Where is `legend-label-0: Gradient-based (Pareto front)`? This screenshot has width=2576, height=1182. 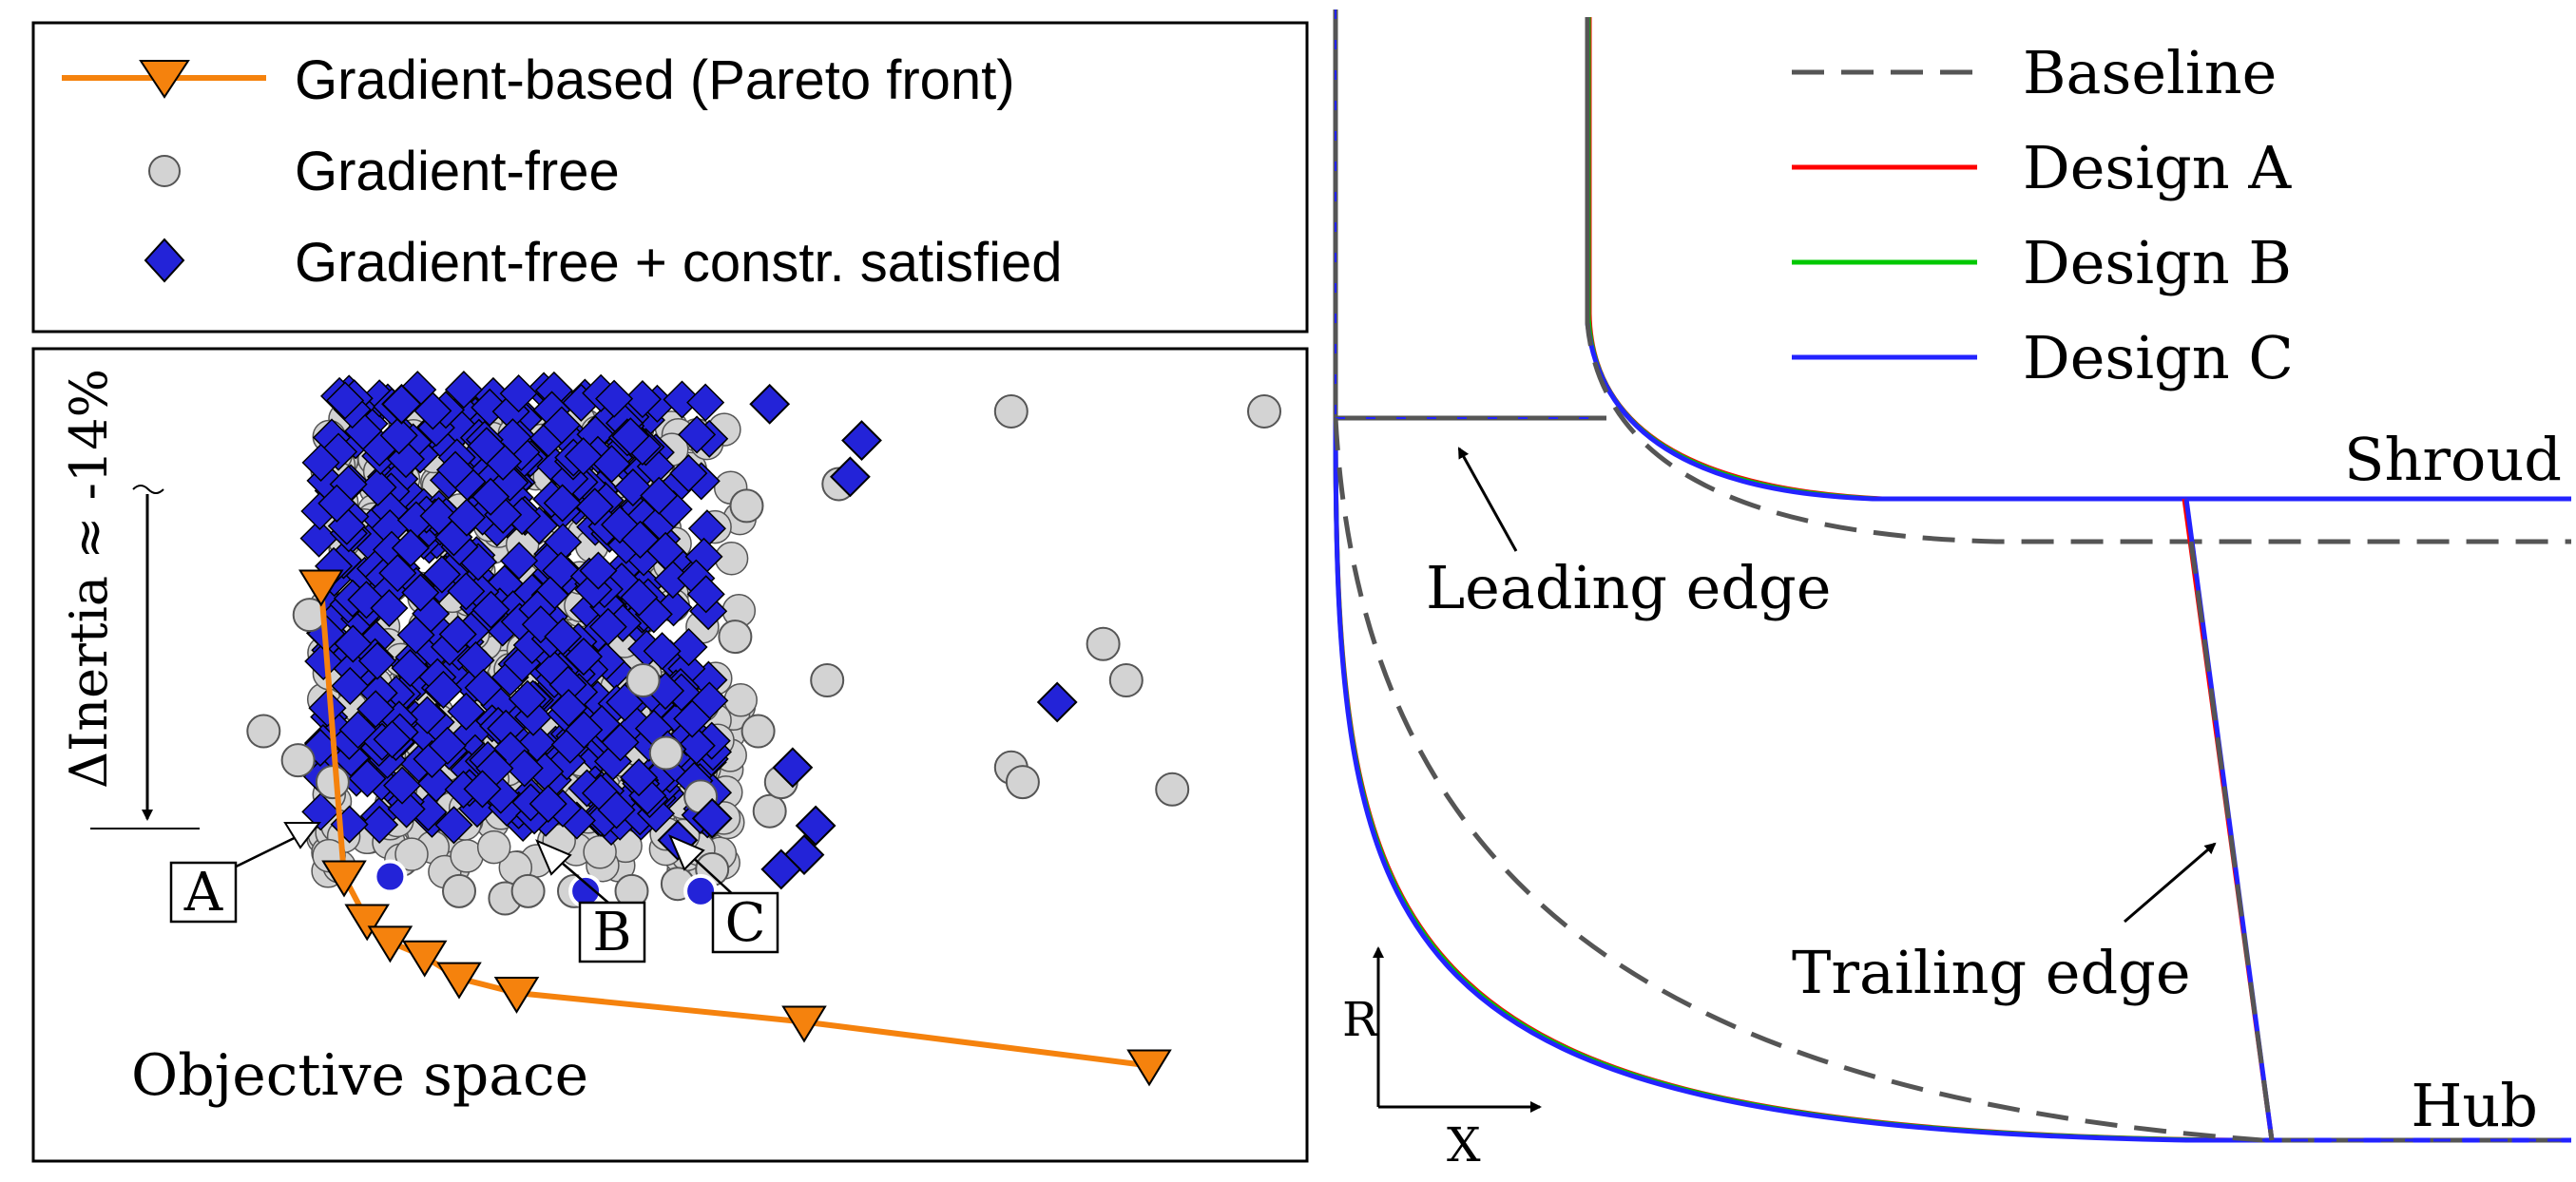 legend-label-0: Gradient-based (Pareto front) is located at coordinates (655, 80).